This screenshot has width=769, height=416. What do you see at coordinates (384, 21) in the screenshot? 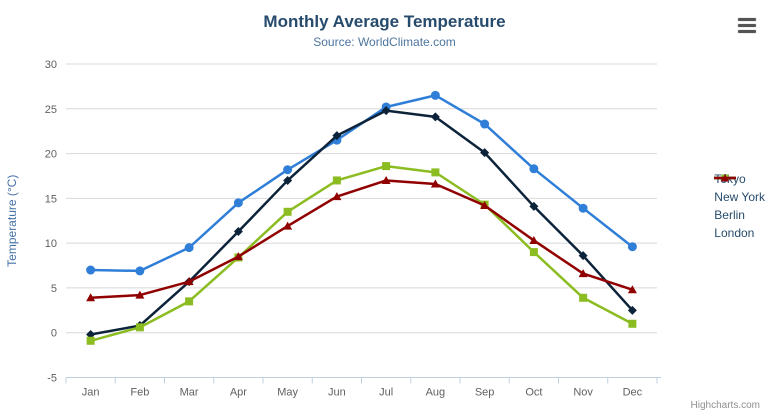
I see `chart-title: Monthly Average Temperature` at bounding box center [384, 21].